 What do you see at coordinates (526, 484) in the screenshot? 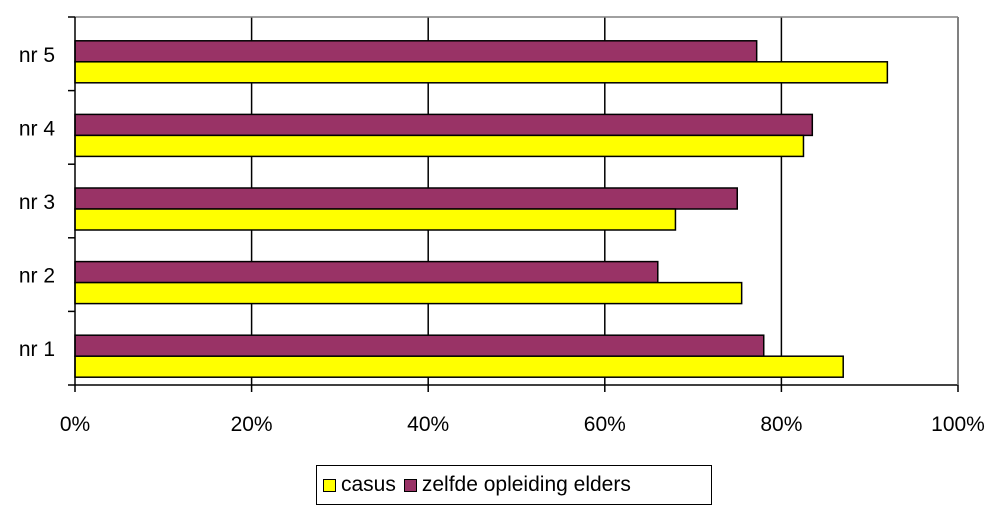
I see `legend-label-zelfde-opleiding-elders: zelfde opleiding elders` at bounding box center [526, 484].